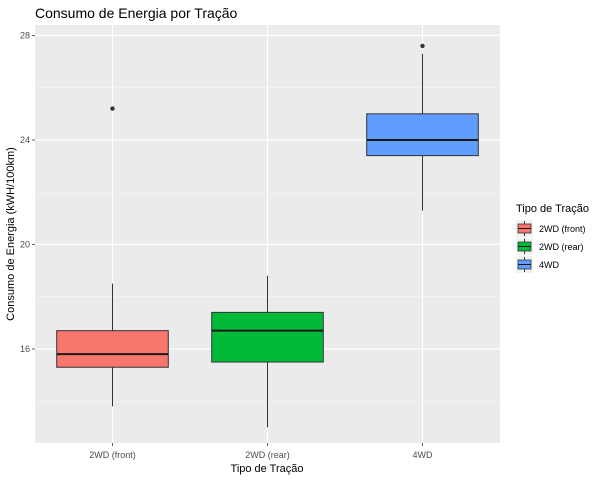  Describe the element at coordinates (25, 140) in the screenshot. I see `y-tick-label: 24` at that location.